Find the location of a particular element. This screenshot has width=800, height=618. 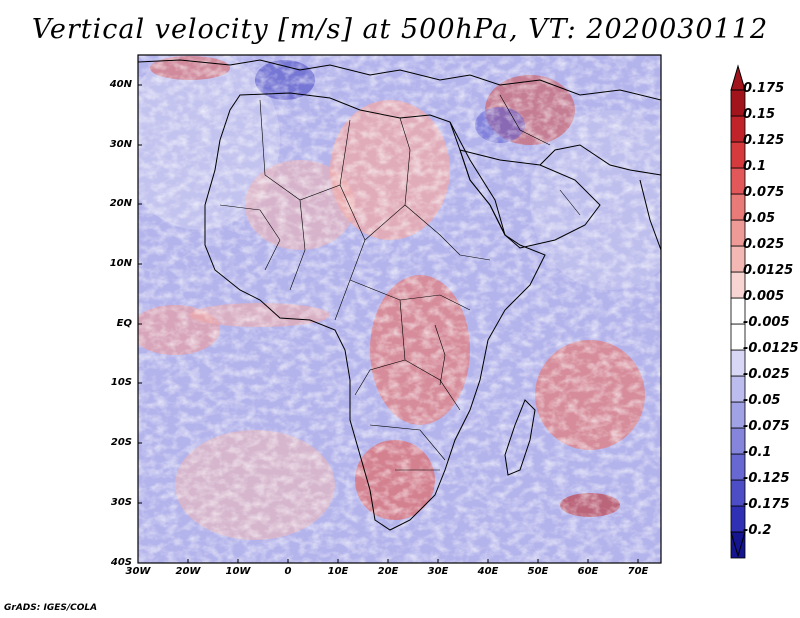

lon-label: 10W is located at coordinates (238, 571).